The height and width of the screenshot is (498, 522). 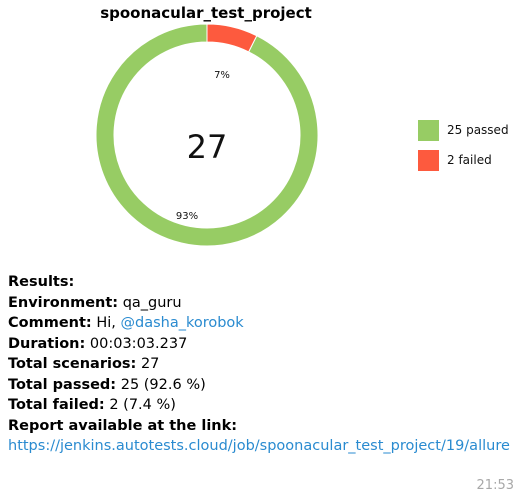 I want to click on legend-swatch-passed, so click(x=428, y=130).